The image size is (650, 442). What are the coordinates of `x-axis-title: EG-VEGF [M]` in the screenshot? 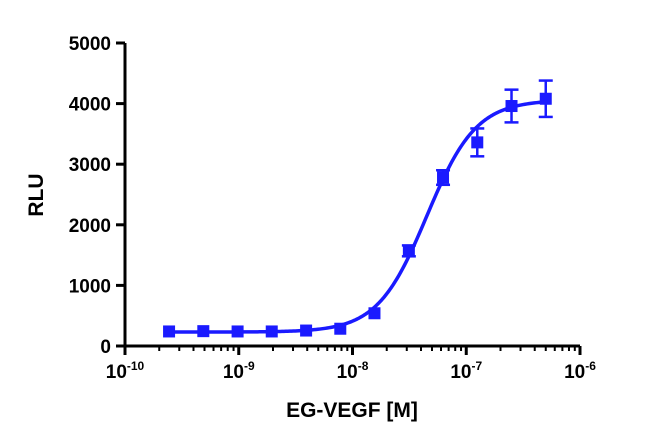 It's located at (352, 410).